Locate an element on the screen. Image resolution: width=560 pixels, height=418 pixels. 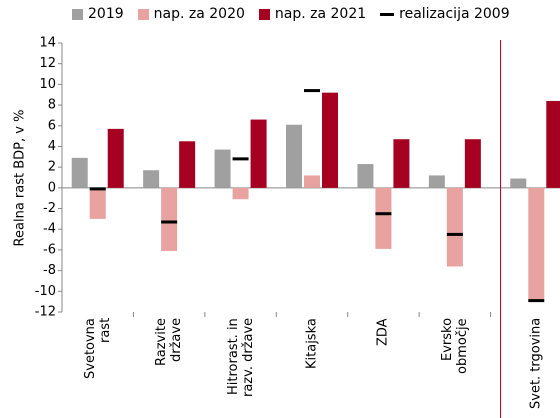
legend-label: nap. za 2020 is located at coordinates (199, 14).